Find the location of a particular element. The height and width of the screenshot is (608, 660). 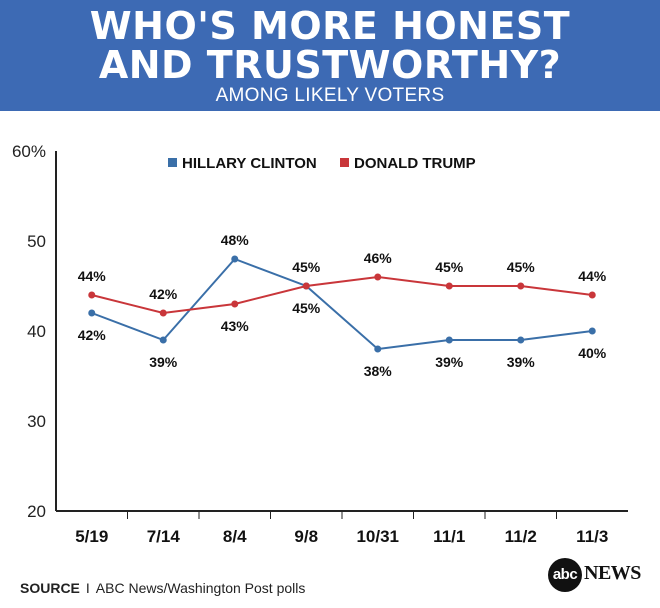

source-text: ABC News/Washington Post polls is located at coordinates (200, 588).